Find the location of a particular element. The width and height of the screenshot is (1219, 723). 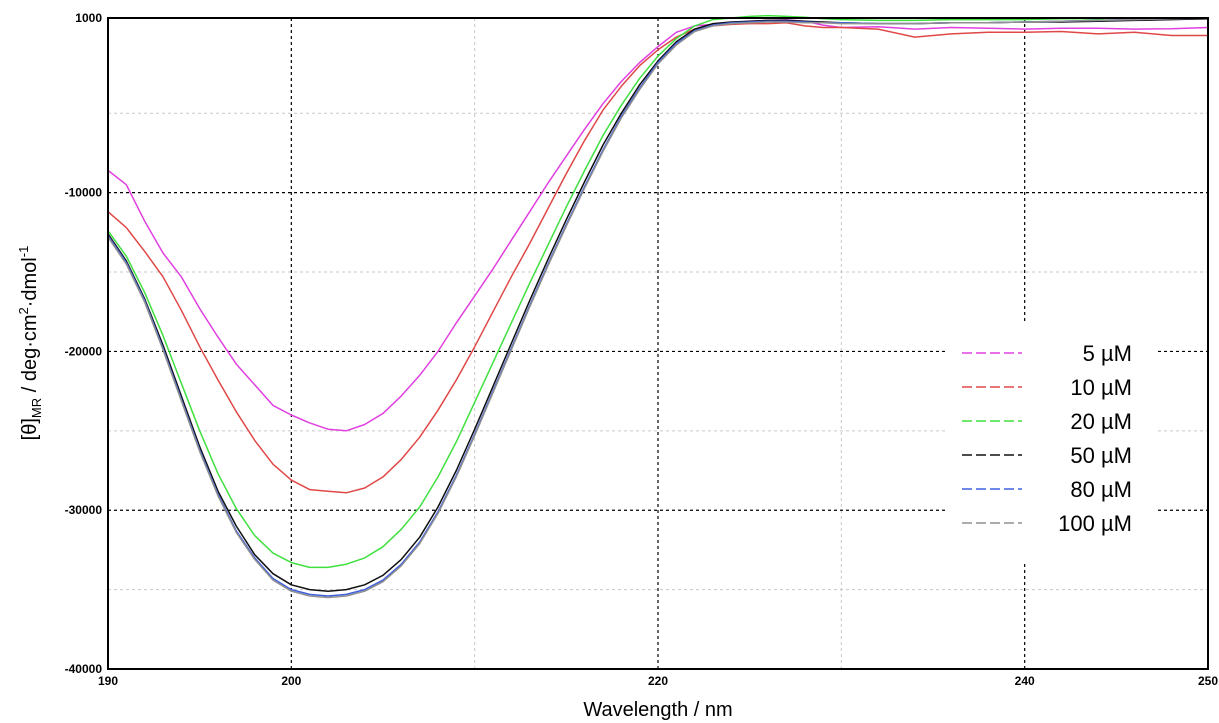

legend-label-5: 100 µM is located at coordinates (1095, 523).